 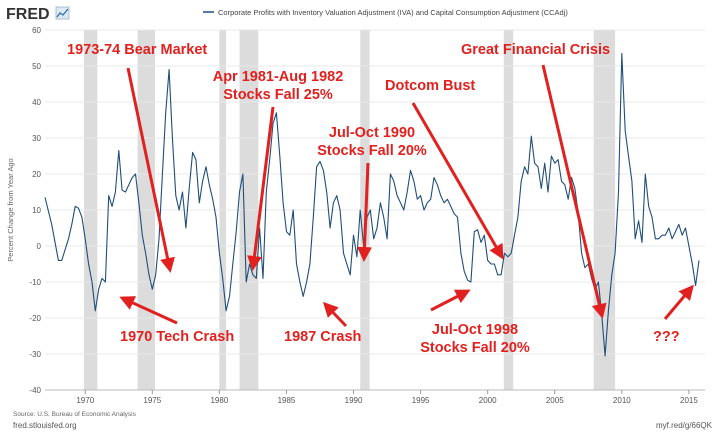 I want to click on annotation-label: Jul-Oct 1998, so click(x=475, y=330).